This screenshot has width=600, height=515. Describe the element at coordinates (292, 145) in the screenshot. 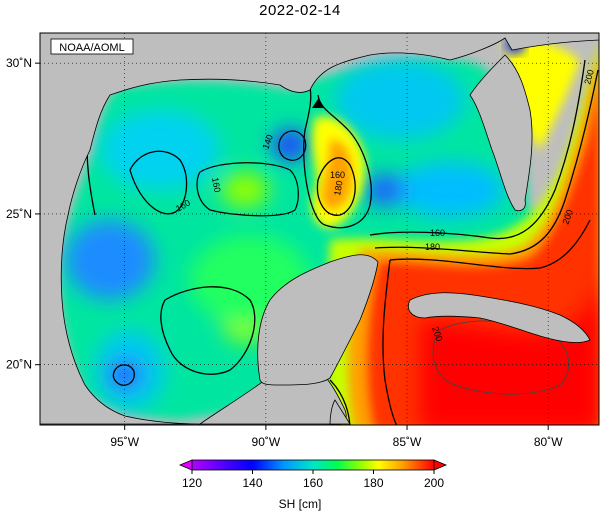

I see `contour-140-eddy` at that location.